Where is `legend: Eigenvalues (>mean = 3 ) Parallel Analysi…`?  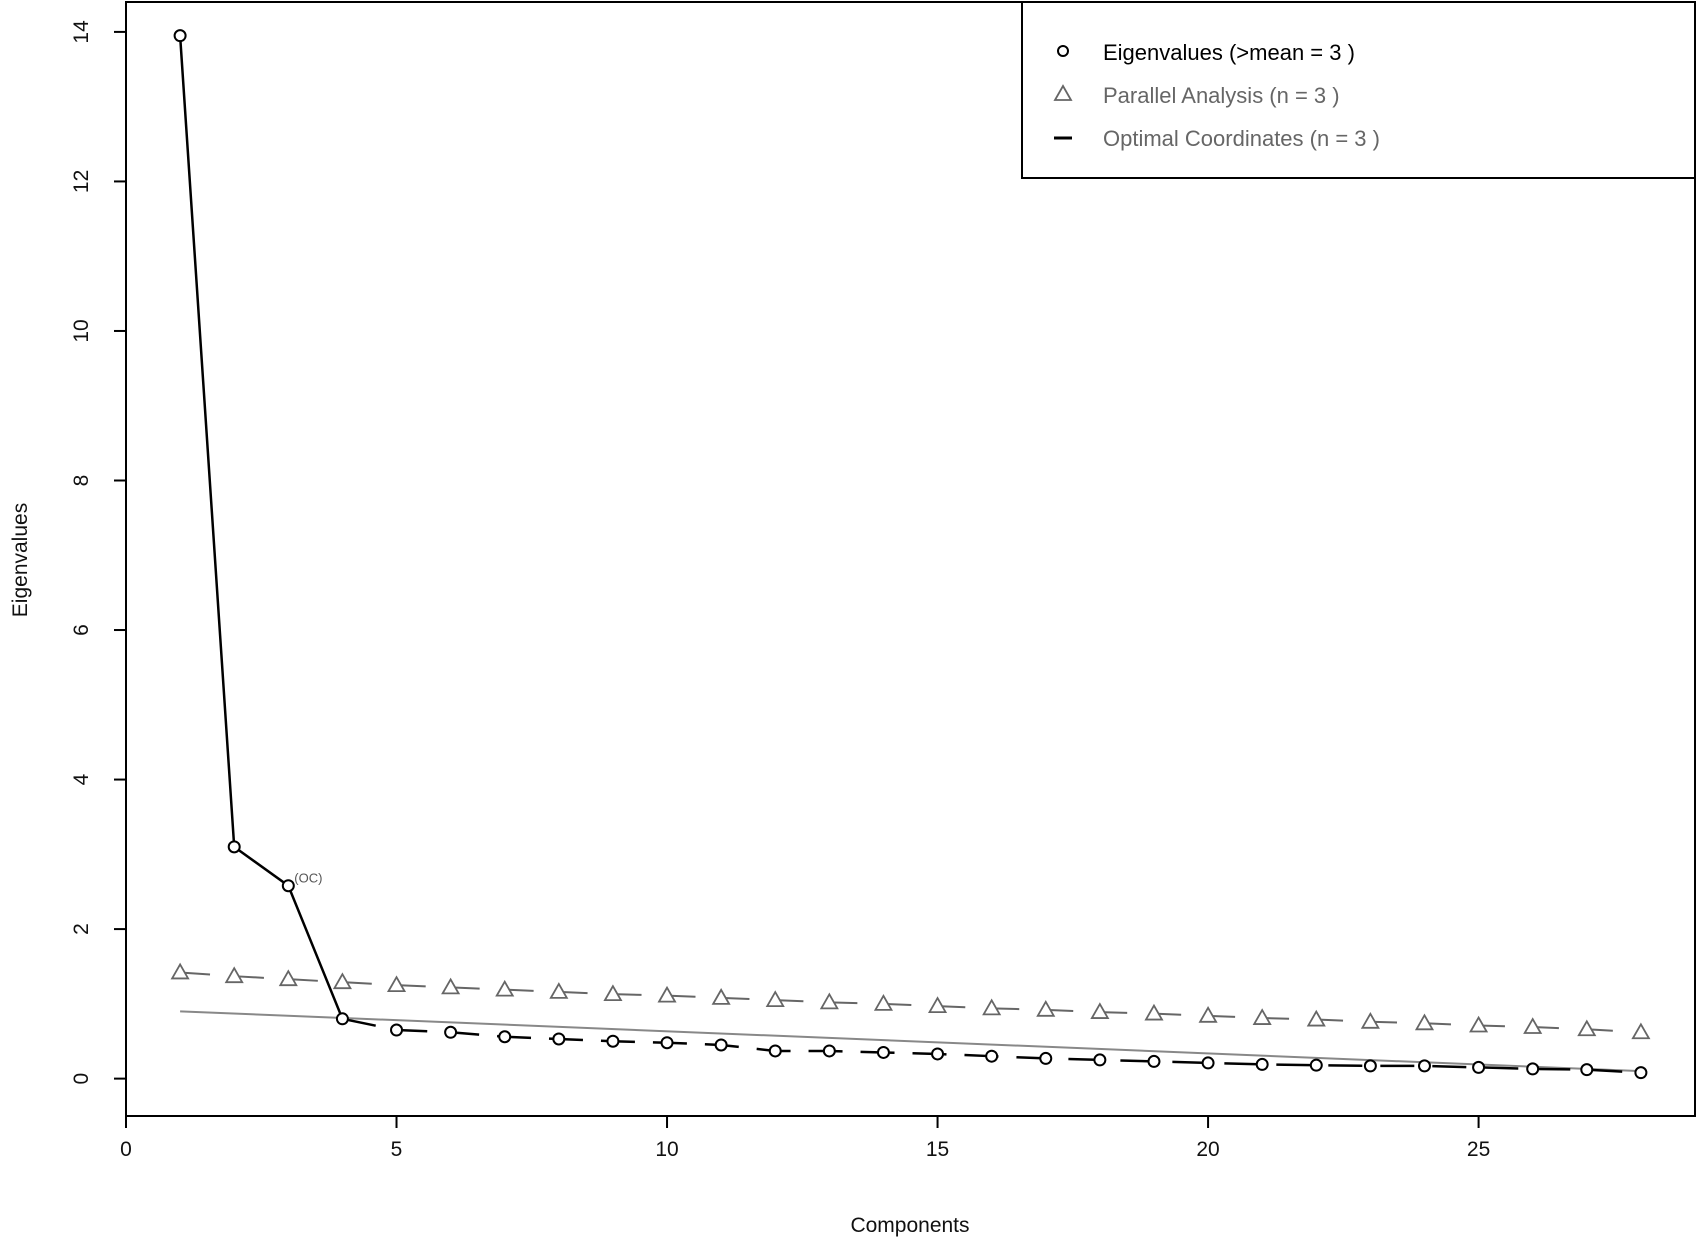 legend: Eigenvalues (>mean = 3 ) Parallel Analysi… is located at coordinates (1358, 90).